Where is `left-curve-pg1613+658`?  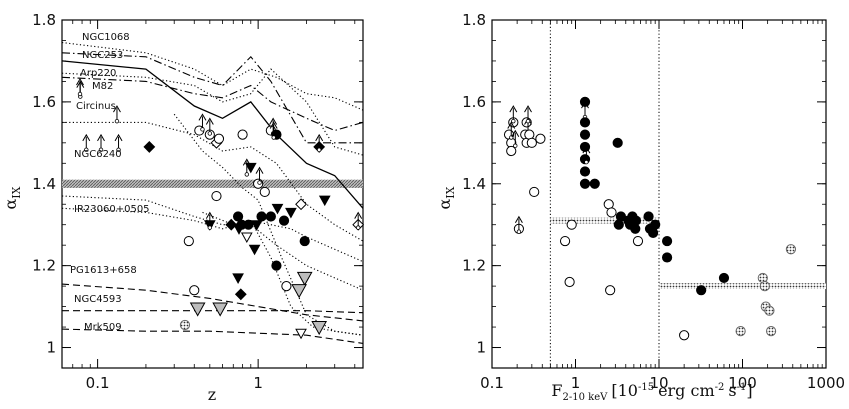 left-curve-pg1613+658 is located at coordinates (212, 302).